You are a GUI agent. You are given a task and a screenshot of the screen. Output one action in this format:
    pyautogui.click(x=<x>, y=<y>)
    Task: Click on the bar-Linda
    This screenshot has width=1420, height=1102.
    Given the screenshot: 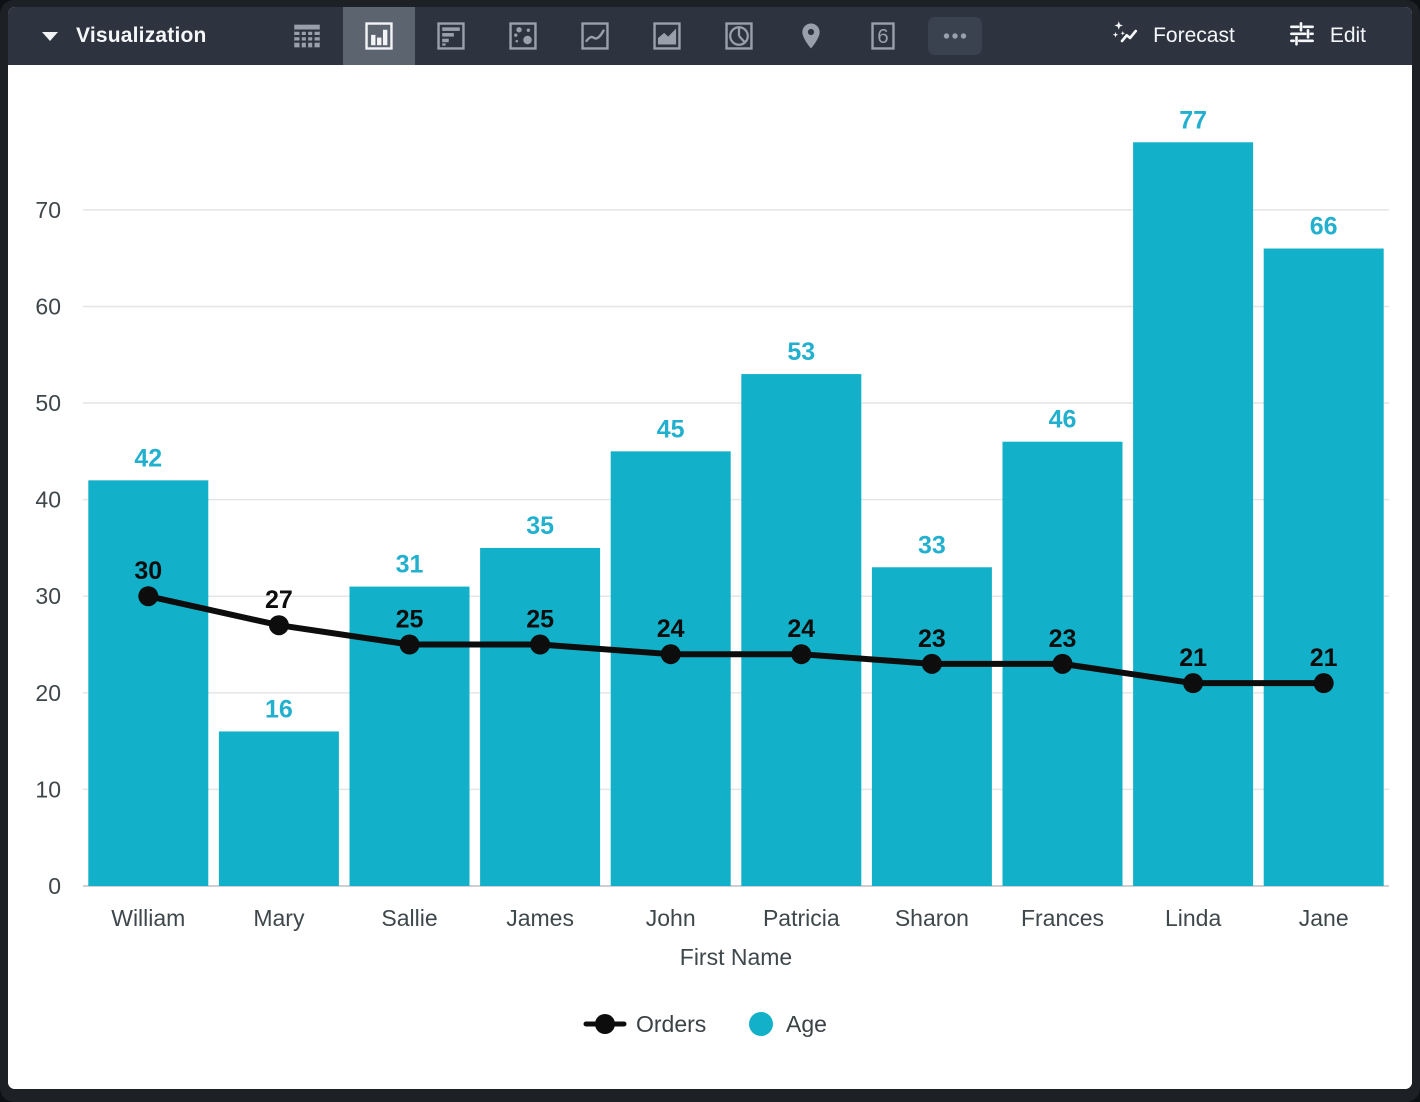 What is the action you would take?
    pyautogui.click(x=1193, y=514)
    